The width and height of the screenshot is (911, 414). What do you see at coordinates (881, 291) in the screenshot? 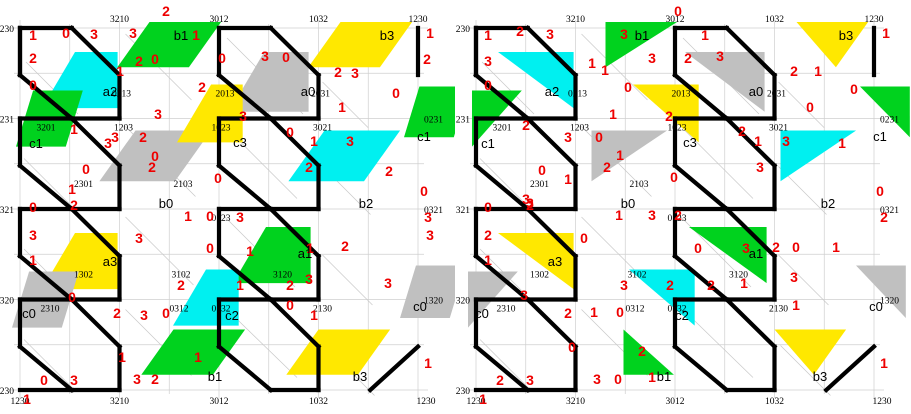
I see `tile-c0` at bounding box center [881, 291].